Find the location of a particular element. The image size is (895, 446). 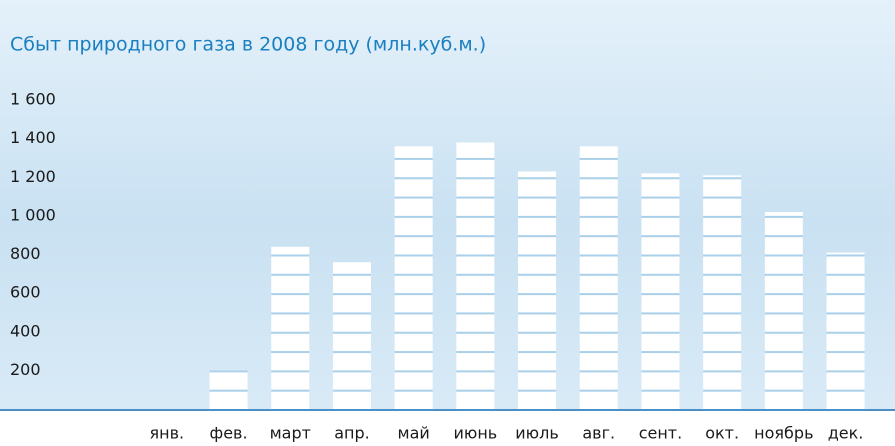

y-tick-label: 800 is located at coordinates (25, 253).